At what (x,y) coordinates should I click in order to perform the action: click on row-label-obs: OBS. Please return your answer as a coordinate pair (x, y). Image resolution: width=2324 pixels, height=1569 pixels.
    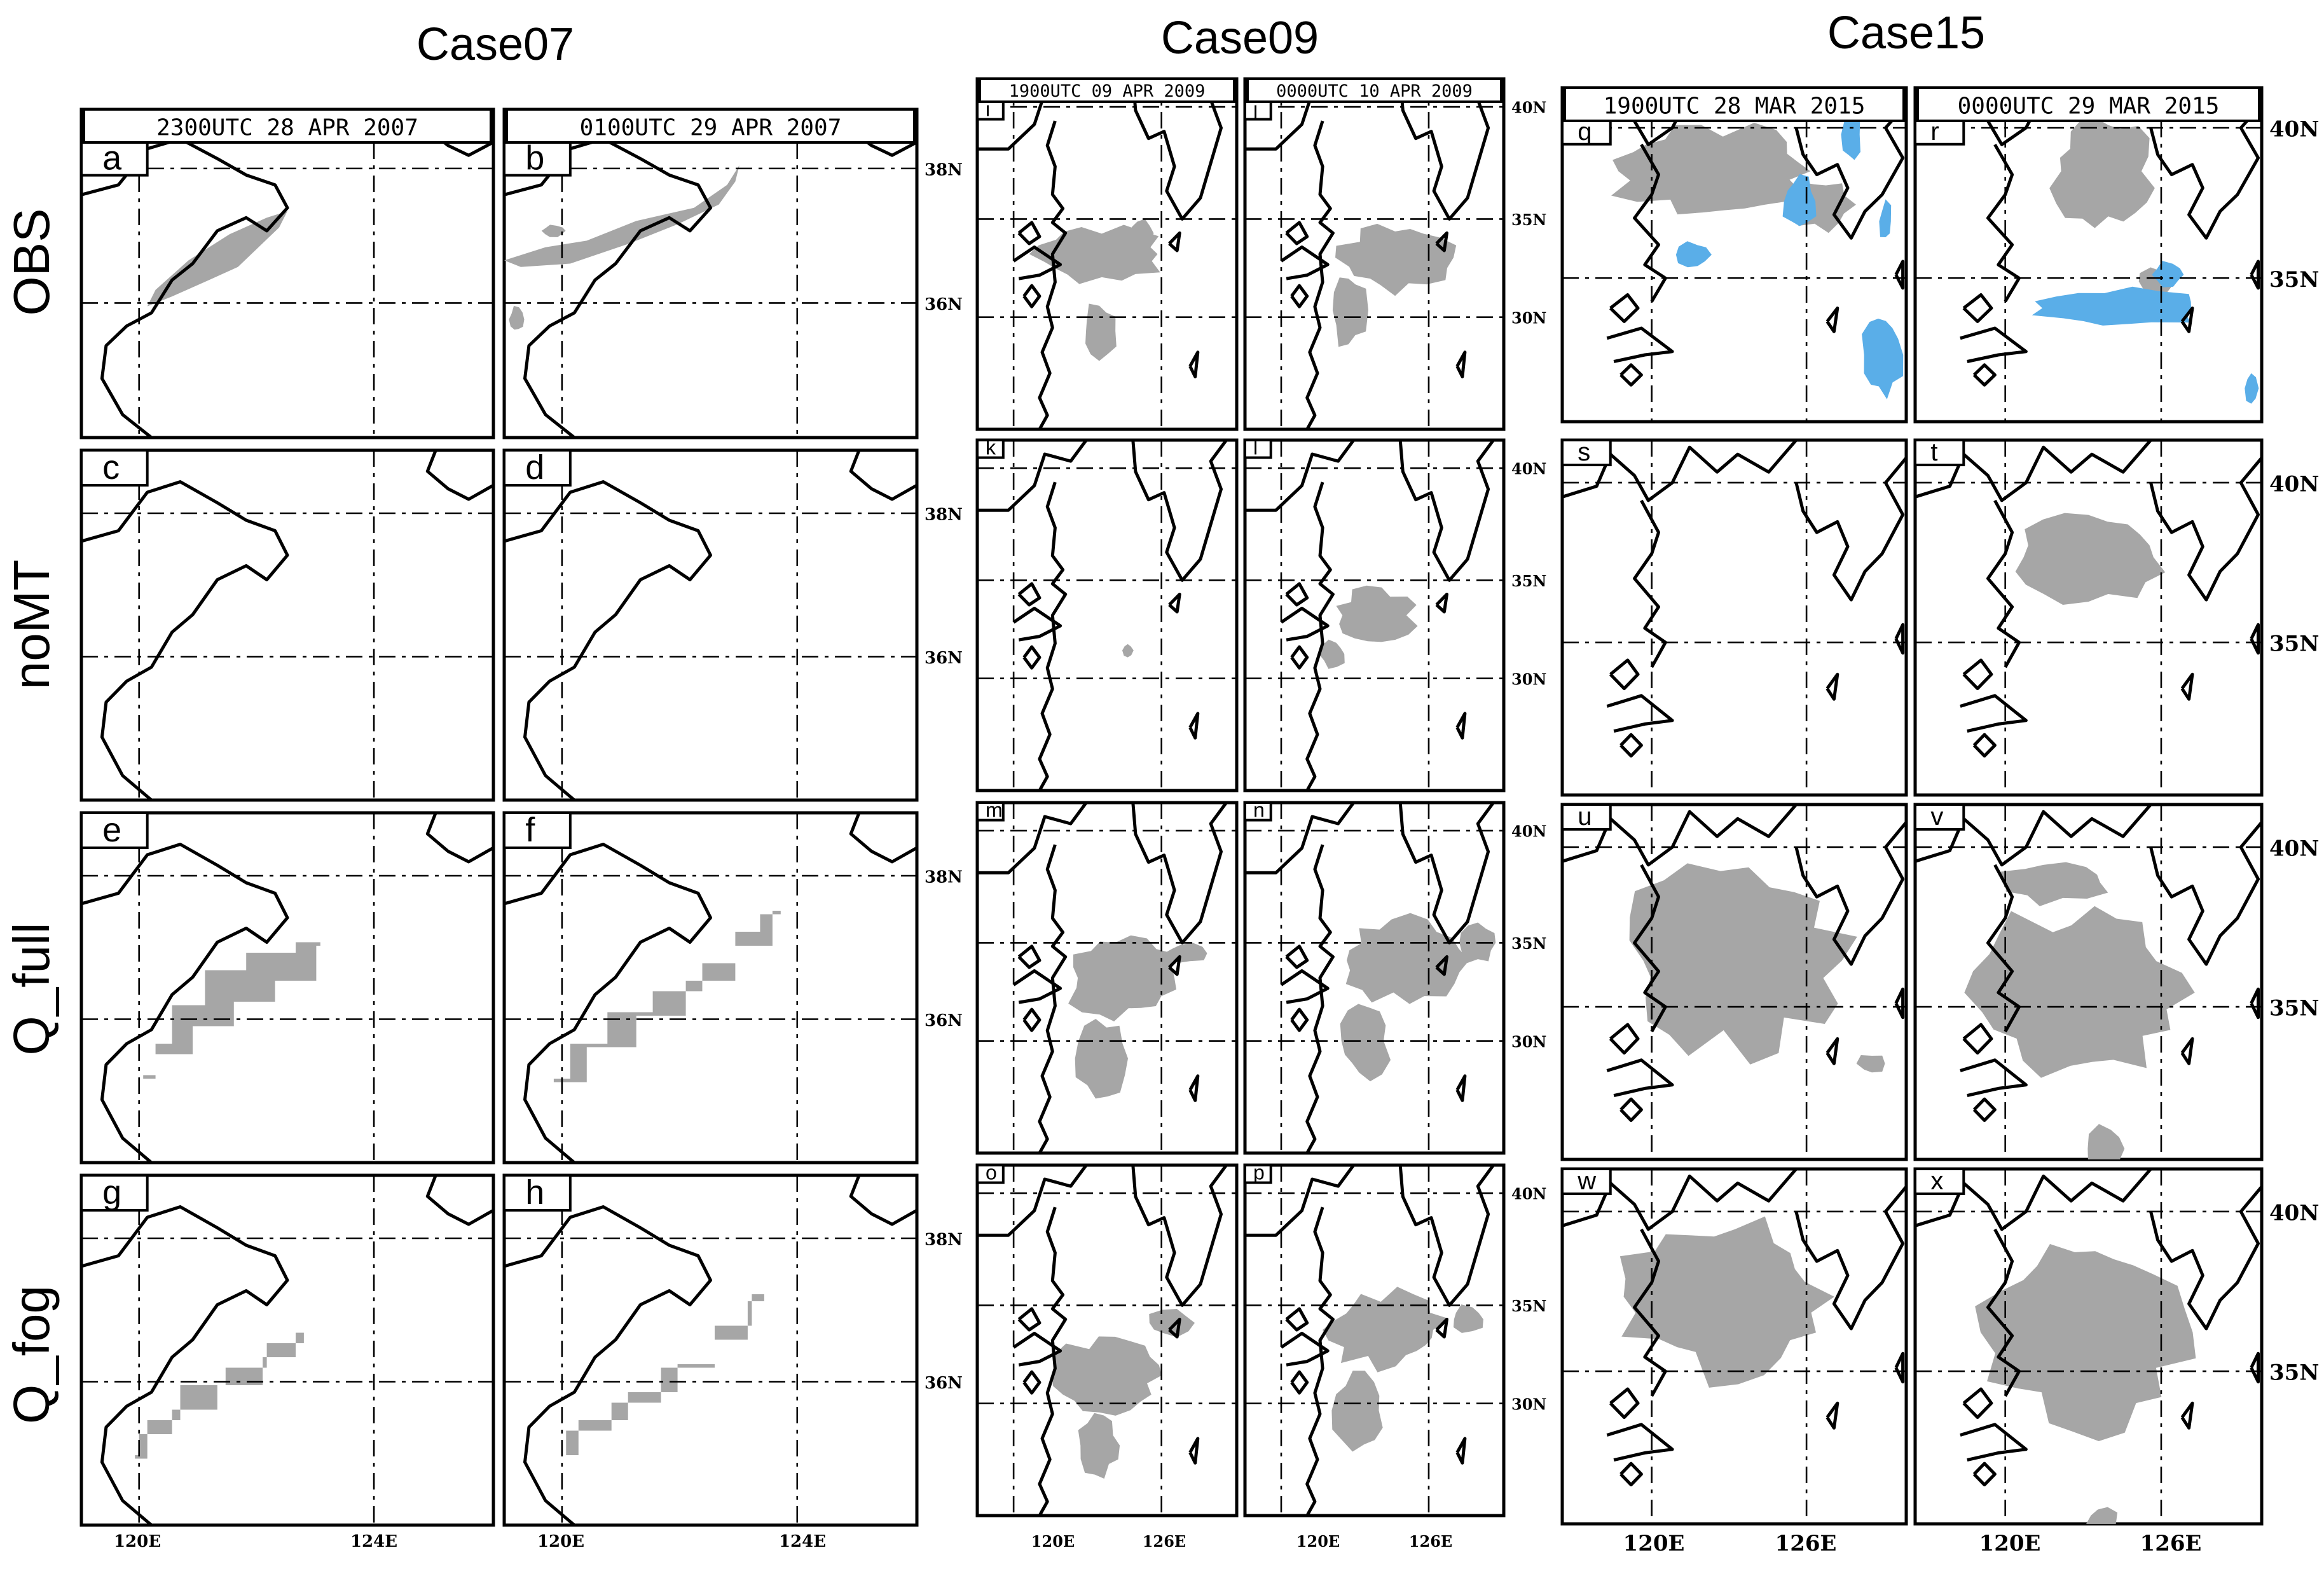
    Looking at the image, I should click on (31, 262).